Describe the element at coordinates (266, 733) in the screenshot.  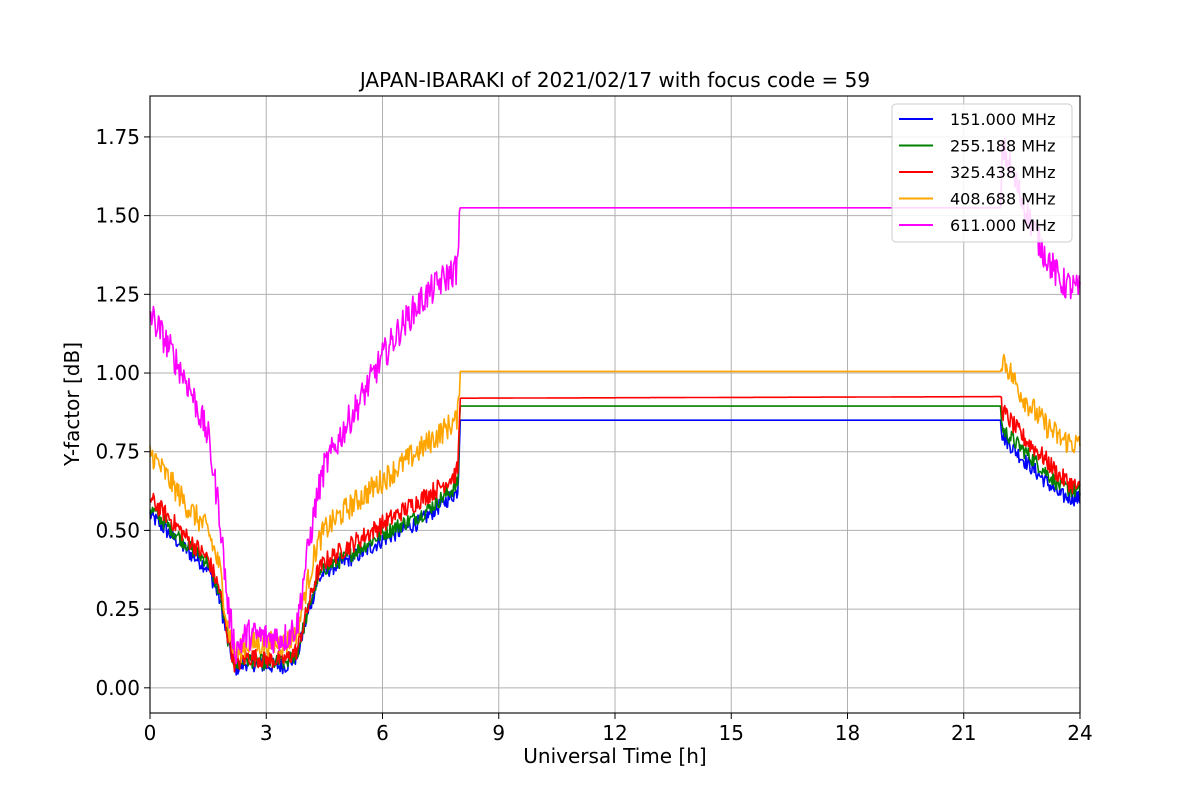
I see `x-tick-label: 3` at that location.